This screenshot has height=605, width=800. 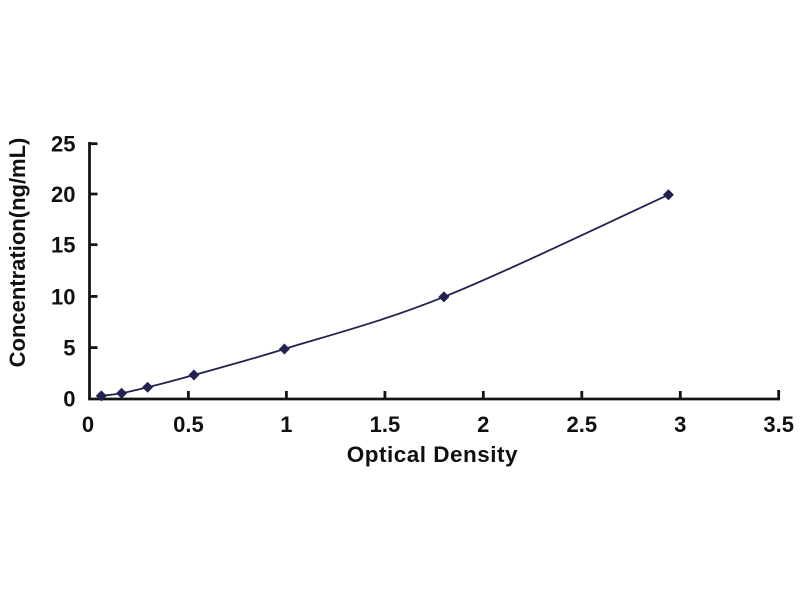 I want to click on svg-text: 0.5, so click(x=188, y=424).